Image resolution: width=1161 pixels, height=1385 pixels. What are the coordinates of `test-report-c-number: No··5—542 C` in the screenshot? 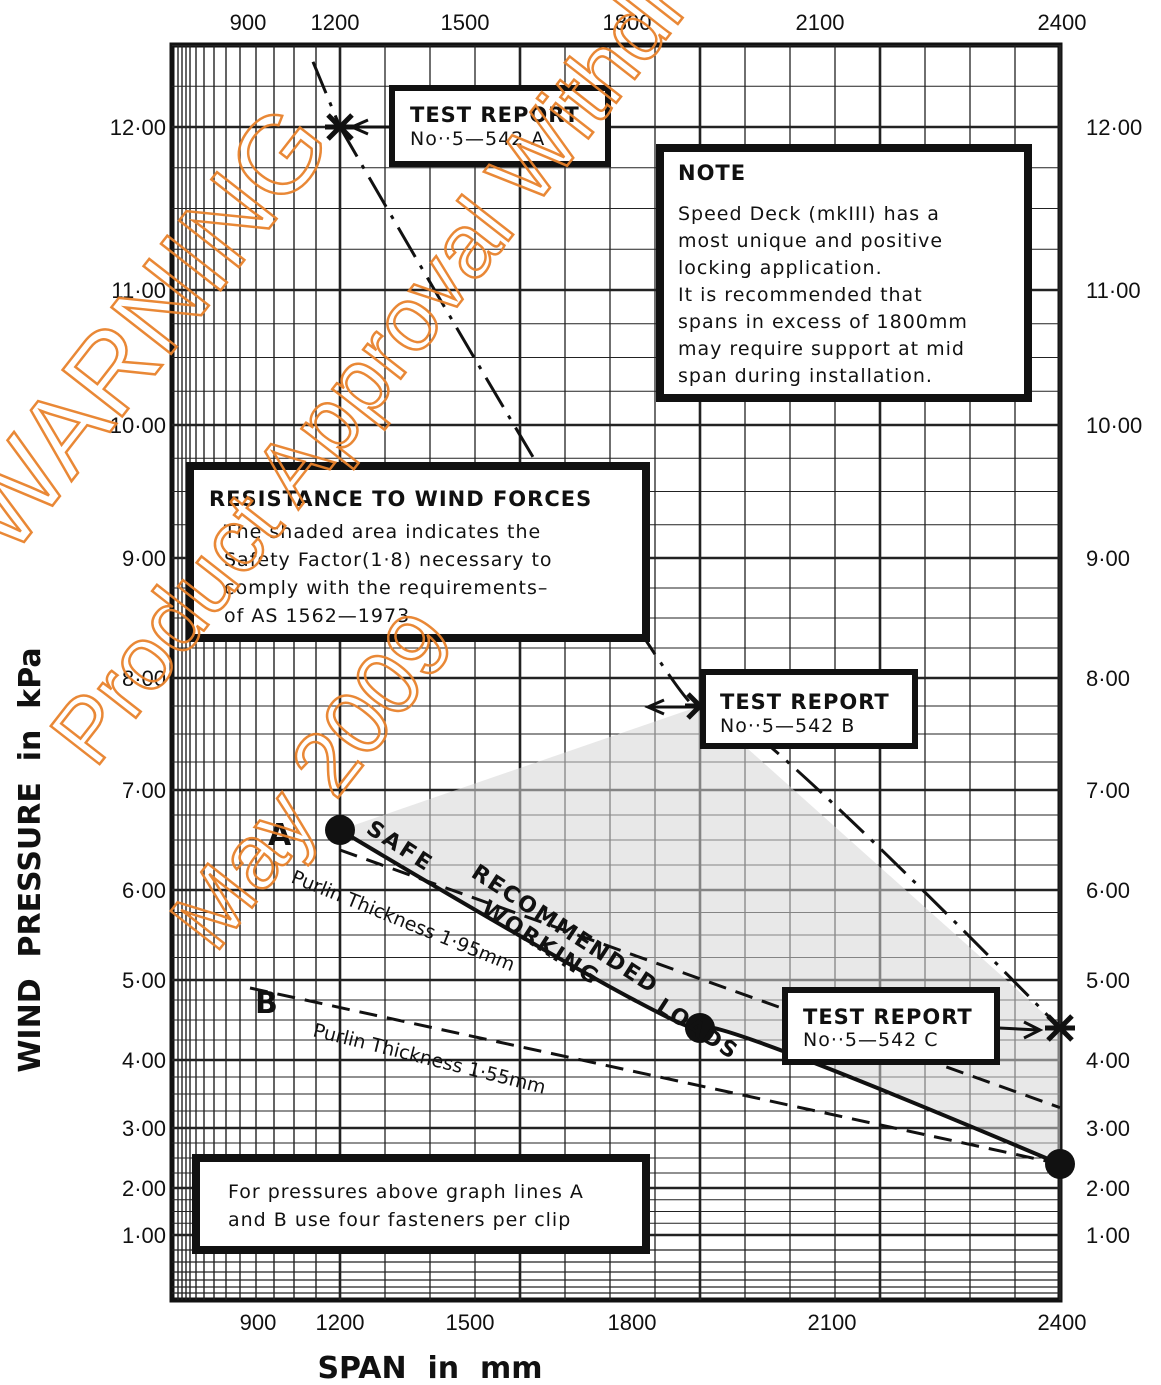 It's located at (871, 1040).